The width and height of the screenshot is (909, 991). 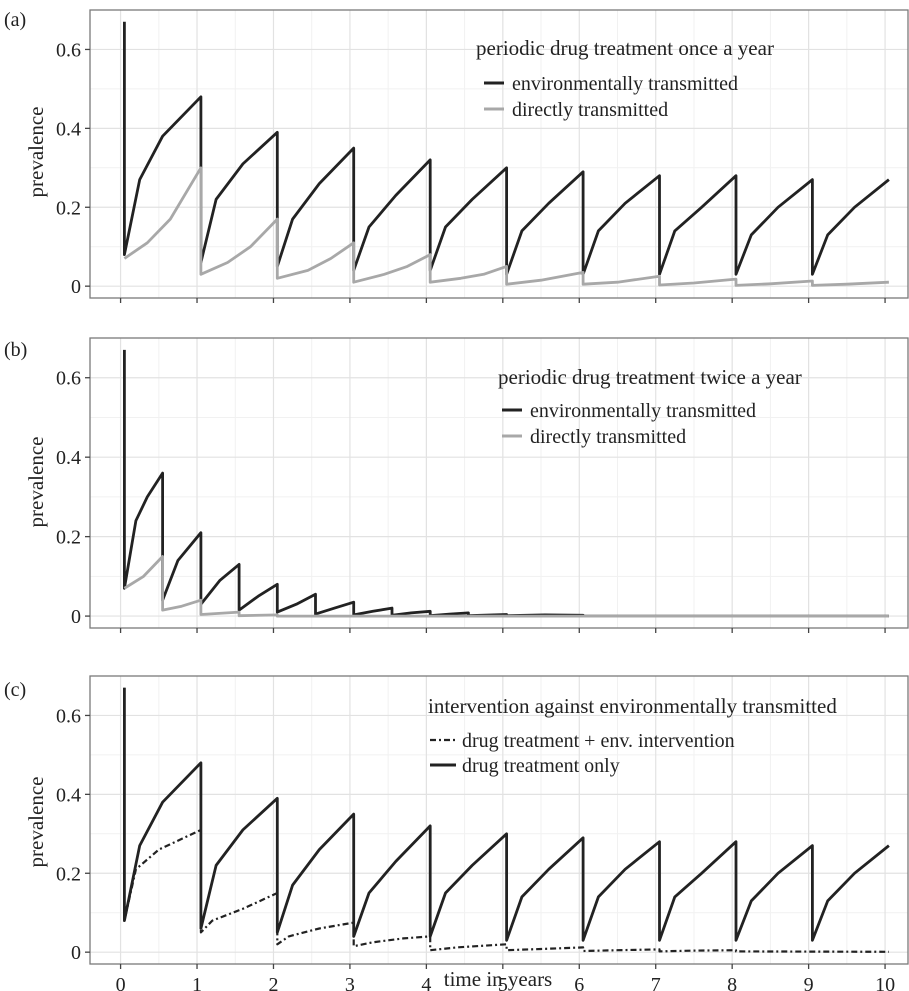 What do you see at coordinates (76, 287) in the screenshot?
I see `panel-a-y-tick-label: 0` at bounding box center [76, 287].